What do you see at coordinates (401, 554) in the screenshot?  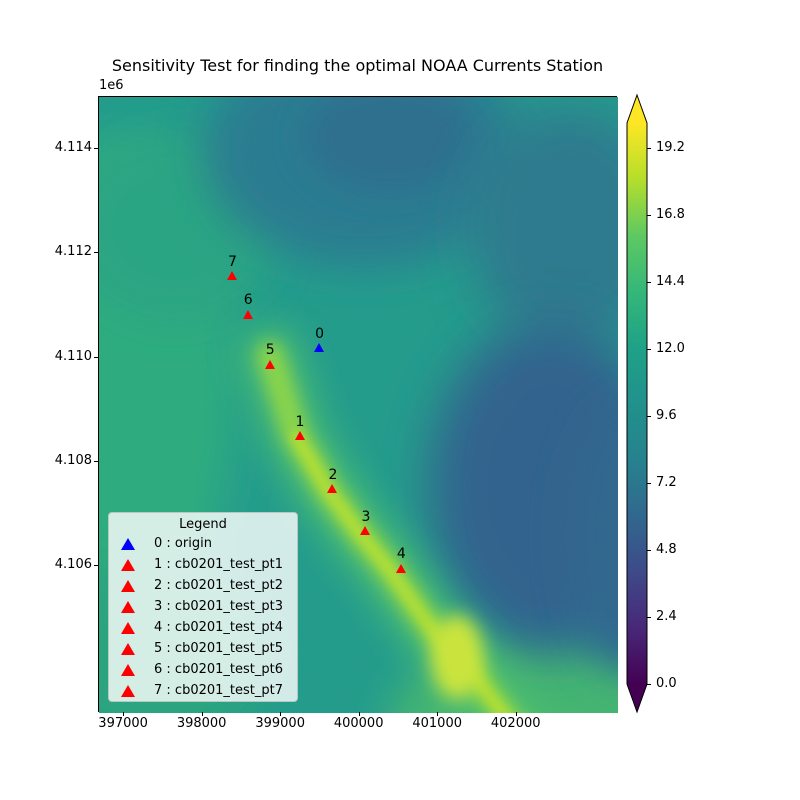 I see `marker-label: 4` at bounding box center [401, 554].